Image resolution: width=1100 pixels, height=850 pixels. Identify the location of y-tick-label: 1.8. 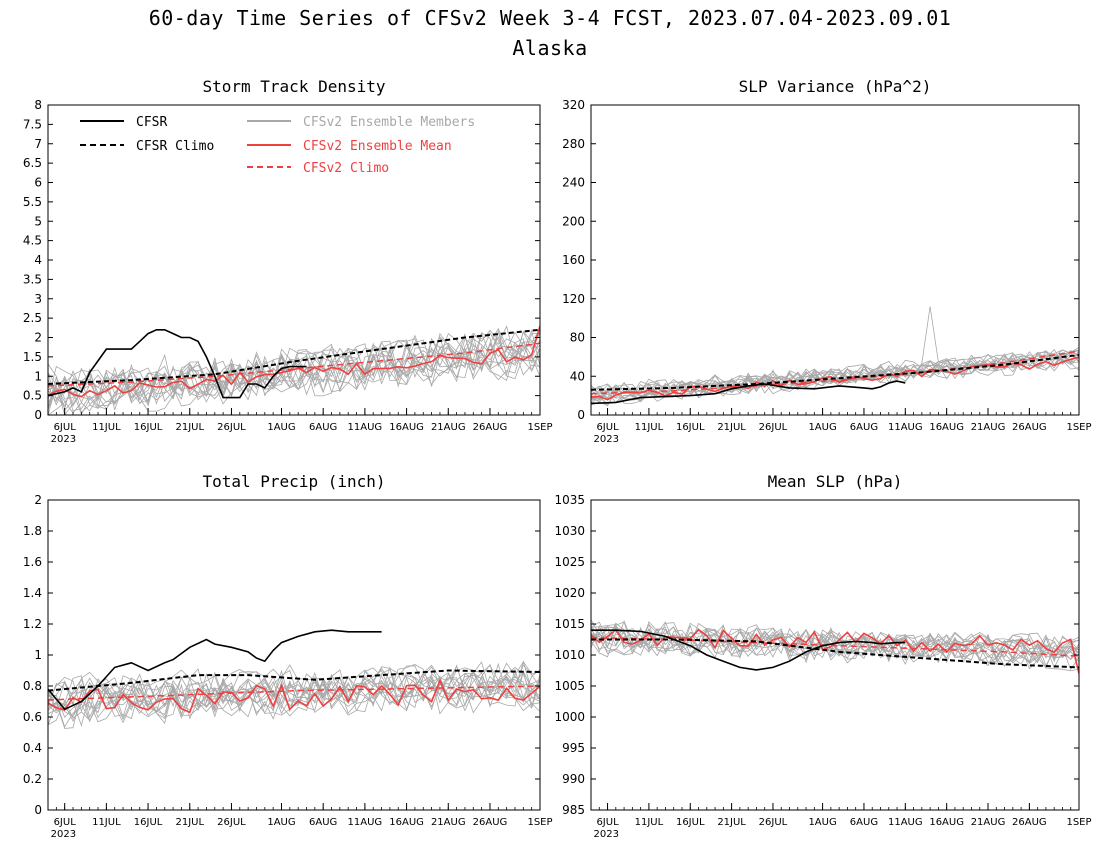
(32, 531).